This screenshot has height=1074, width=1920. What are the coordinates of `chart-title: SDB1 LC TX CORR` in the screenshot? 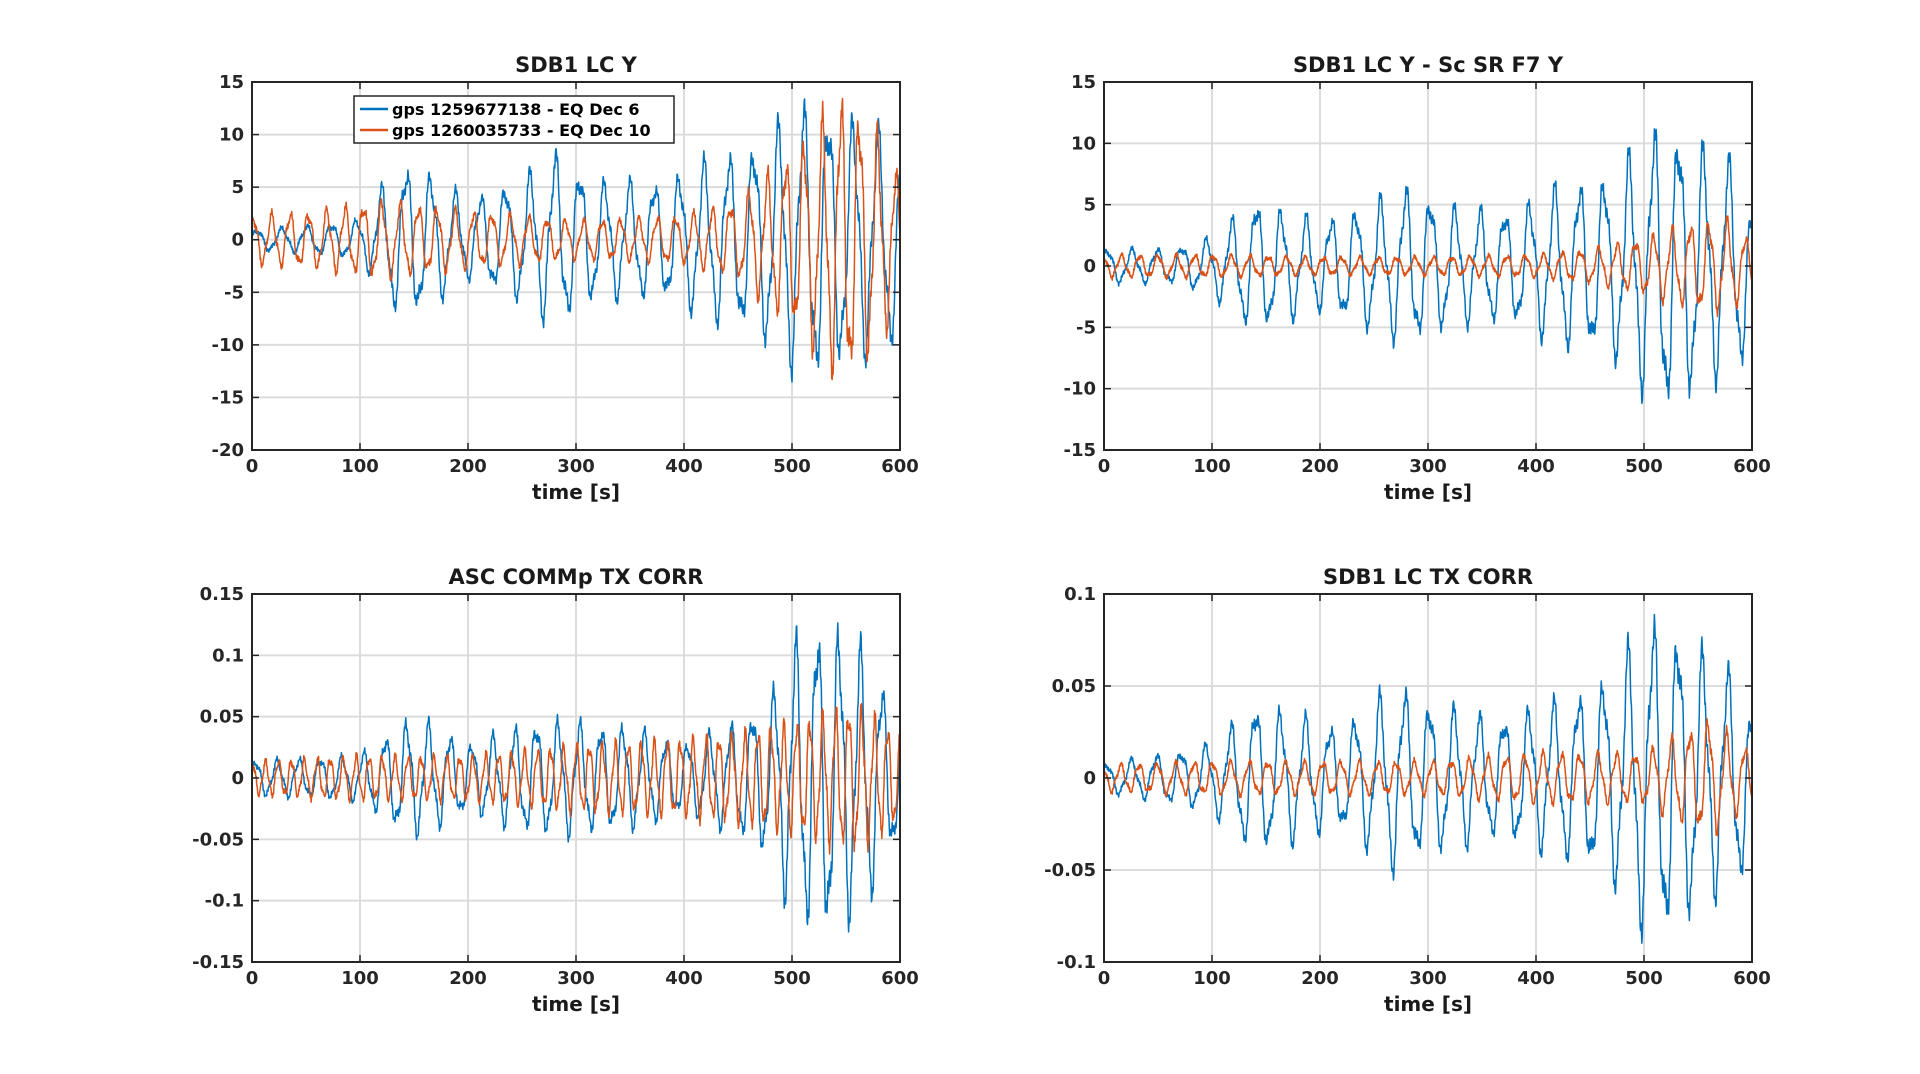 It's located at (1428, 577).